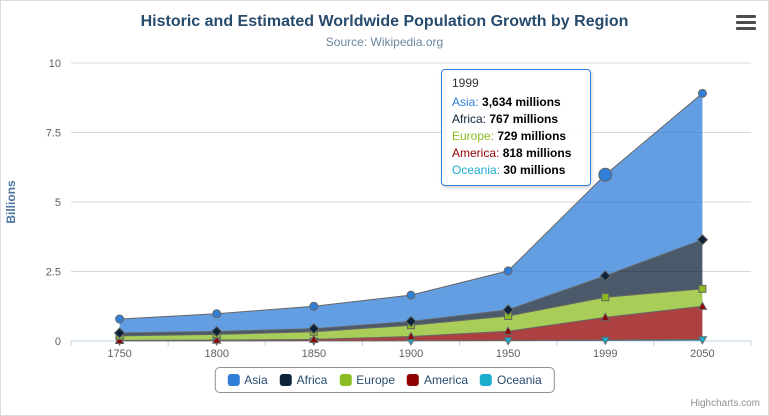 Image resolution: width=769 pixels, height=416 pixels. I want to click on point-america-1950, so click(508, 330).